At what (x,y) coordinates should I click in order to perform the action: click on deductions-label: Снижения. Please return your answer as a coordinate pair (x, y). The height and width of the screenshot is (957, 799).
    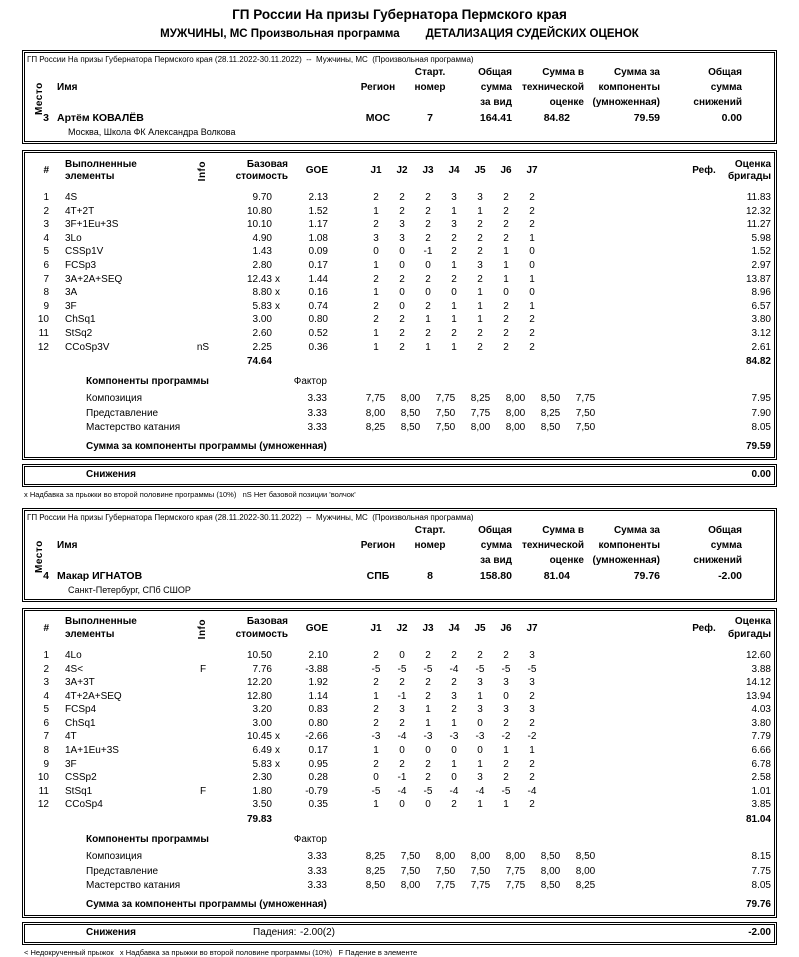
    Looking at the image, I should click on (111, 932).